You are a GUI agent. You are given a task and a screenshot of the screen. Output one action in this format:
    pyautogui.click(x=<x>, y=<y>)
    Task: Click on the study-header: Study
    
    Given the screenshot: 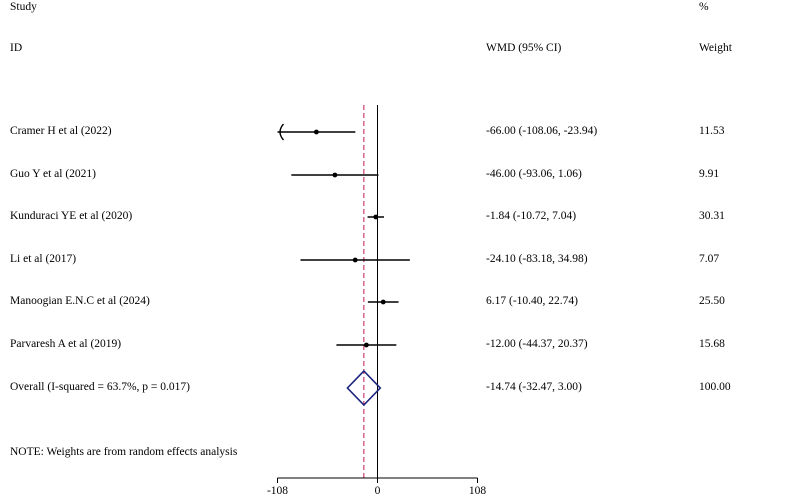 What is the action you would take?
    pyautogui.click(x=23, y=7)
    